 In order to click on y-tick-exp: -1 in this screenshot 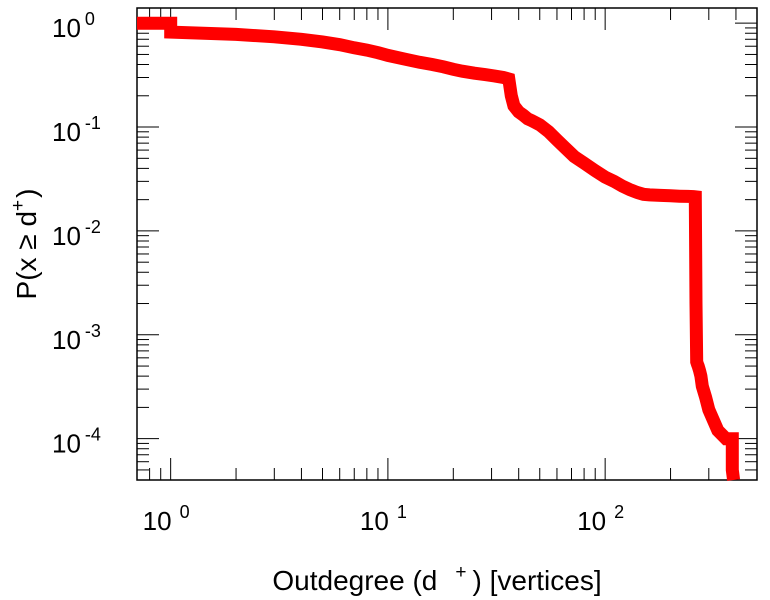, I will do `click(93, 123)`.